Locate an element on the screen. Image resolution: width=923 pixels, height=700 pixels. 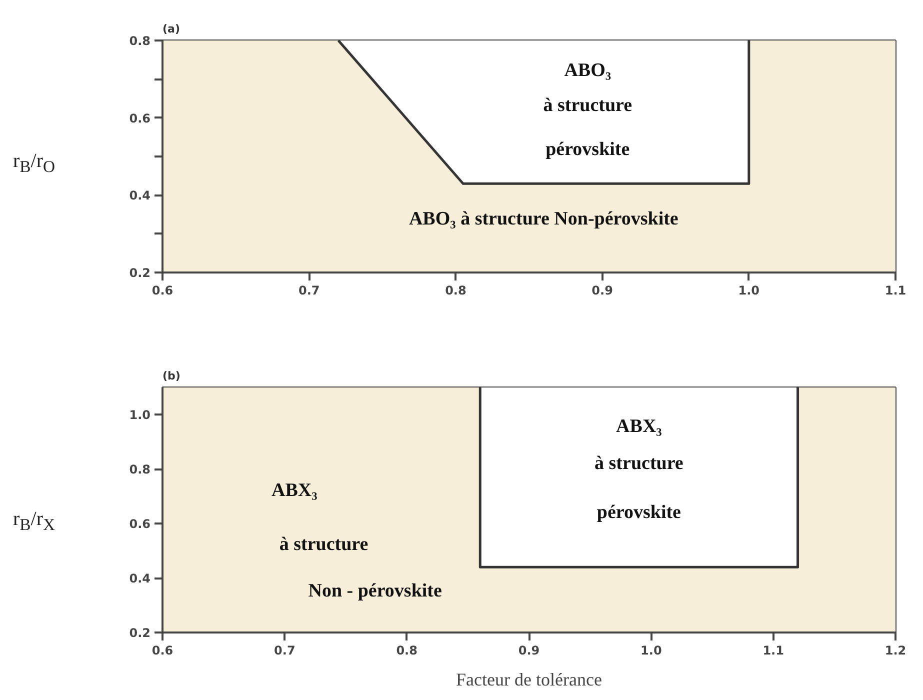
chart-title: (a) is located at coordinates (171, 29).